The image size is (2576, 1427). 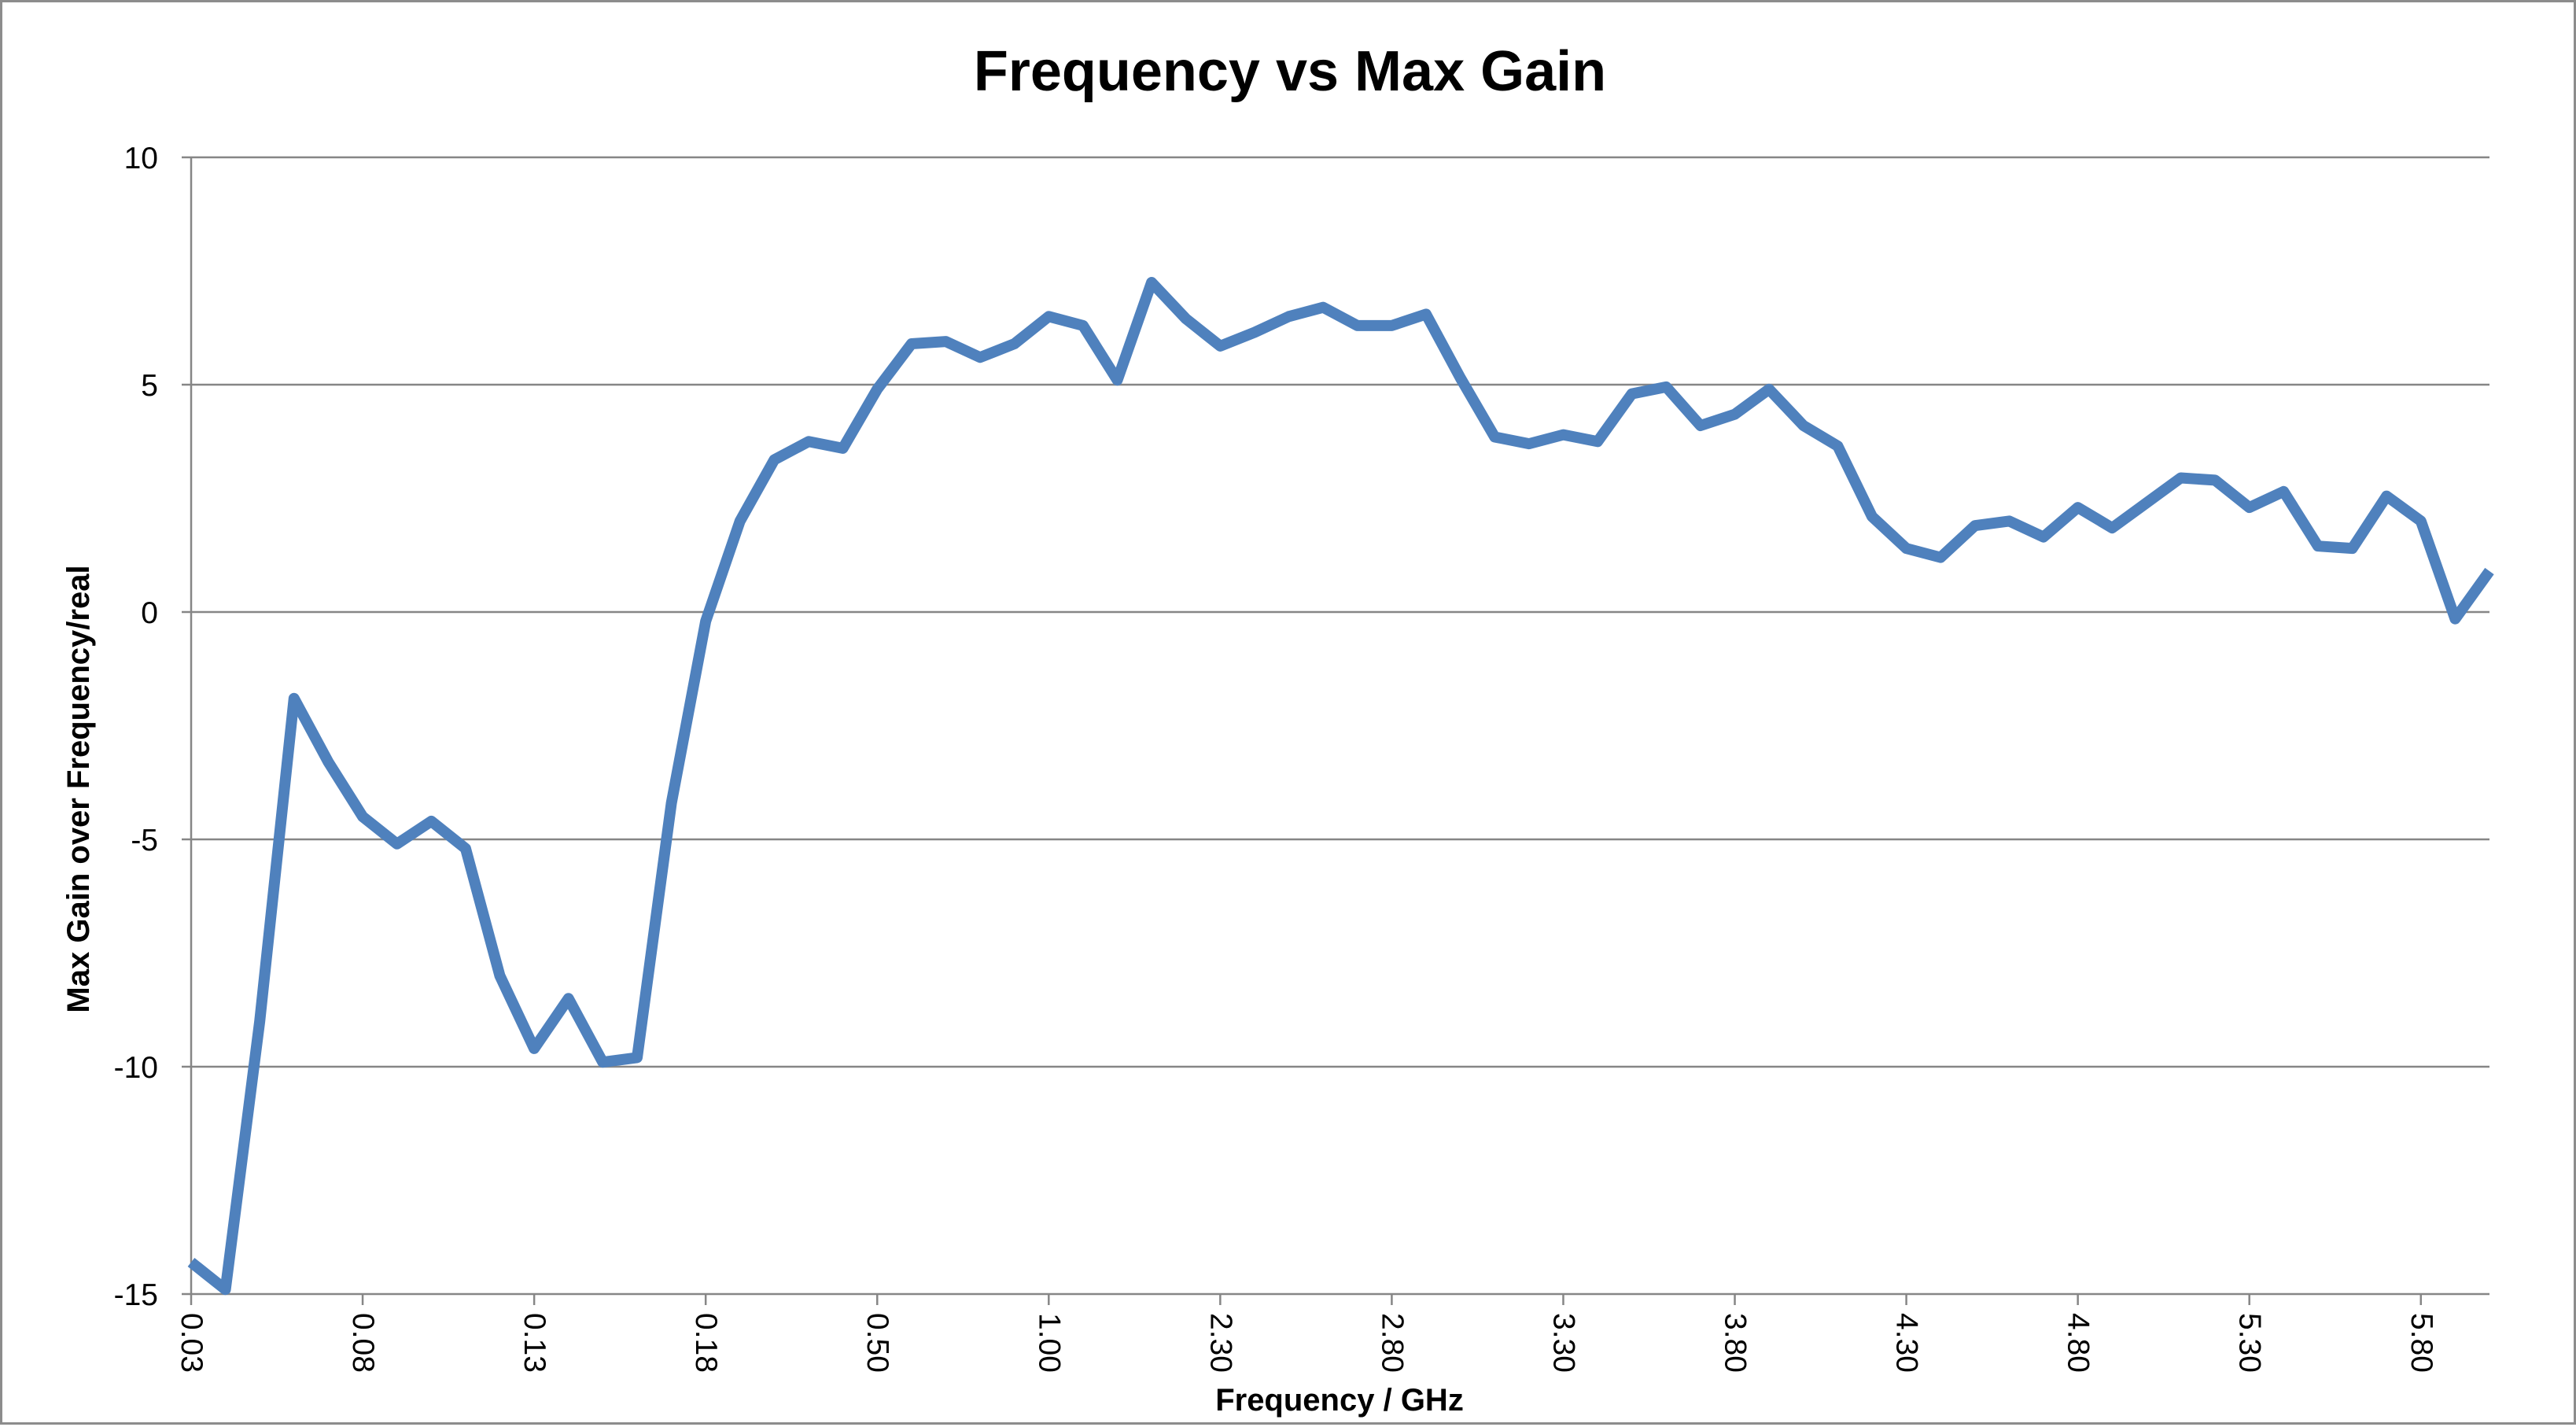 I want to click on x-tick-label: 5.80, so click(x=2421, y=1343).